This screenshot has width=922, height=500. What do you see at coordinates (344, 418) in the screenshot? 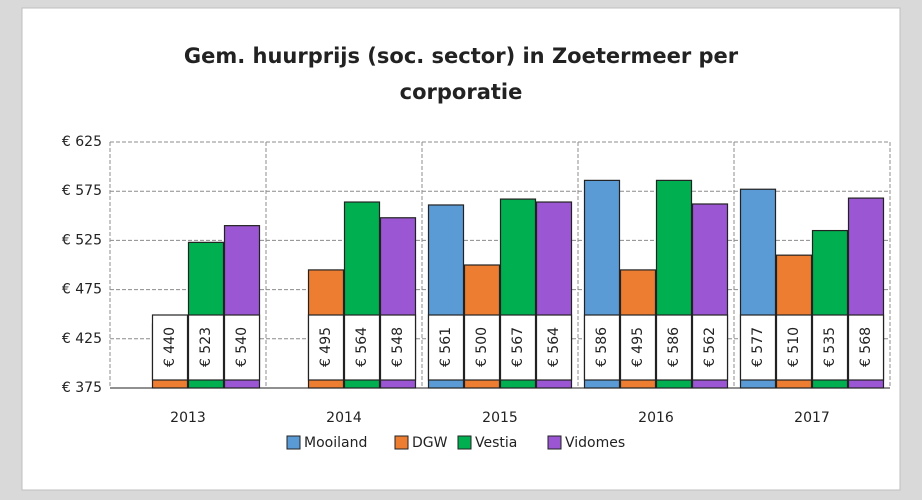
I see `x-tick-label: 2014` at bounding box center [344, 418].